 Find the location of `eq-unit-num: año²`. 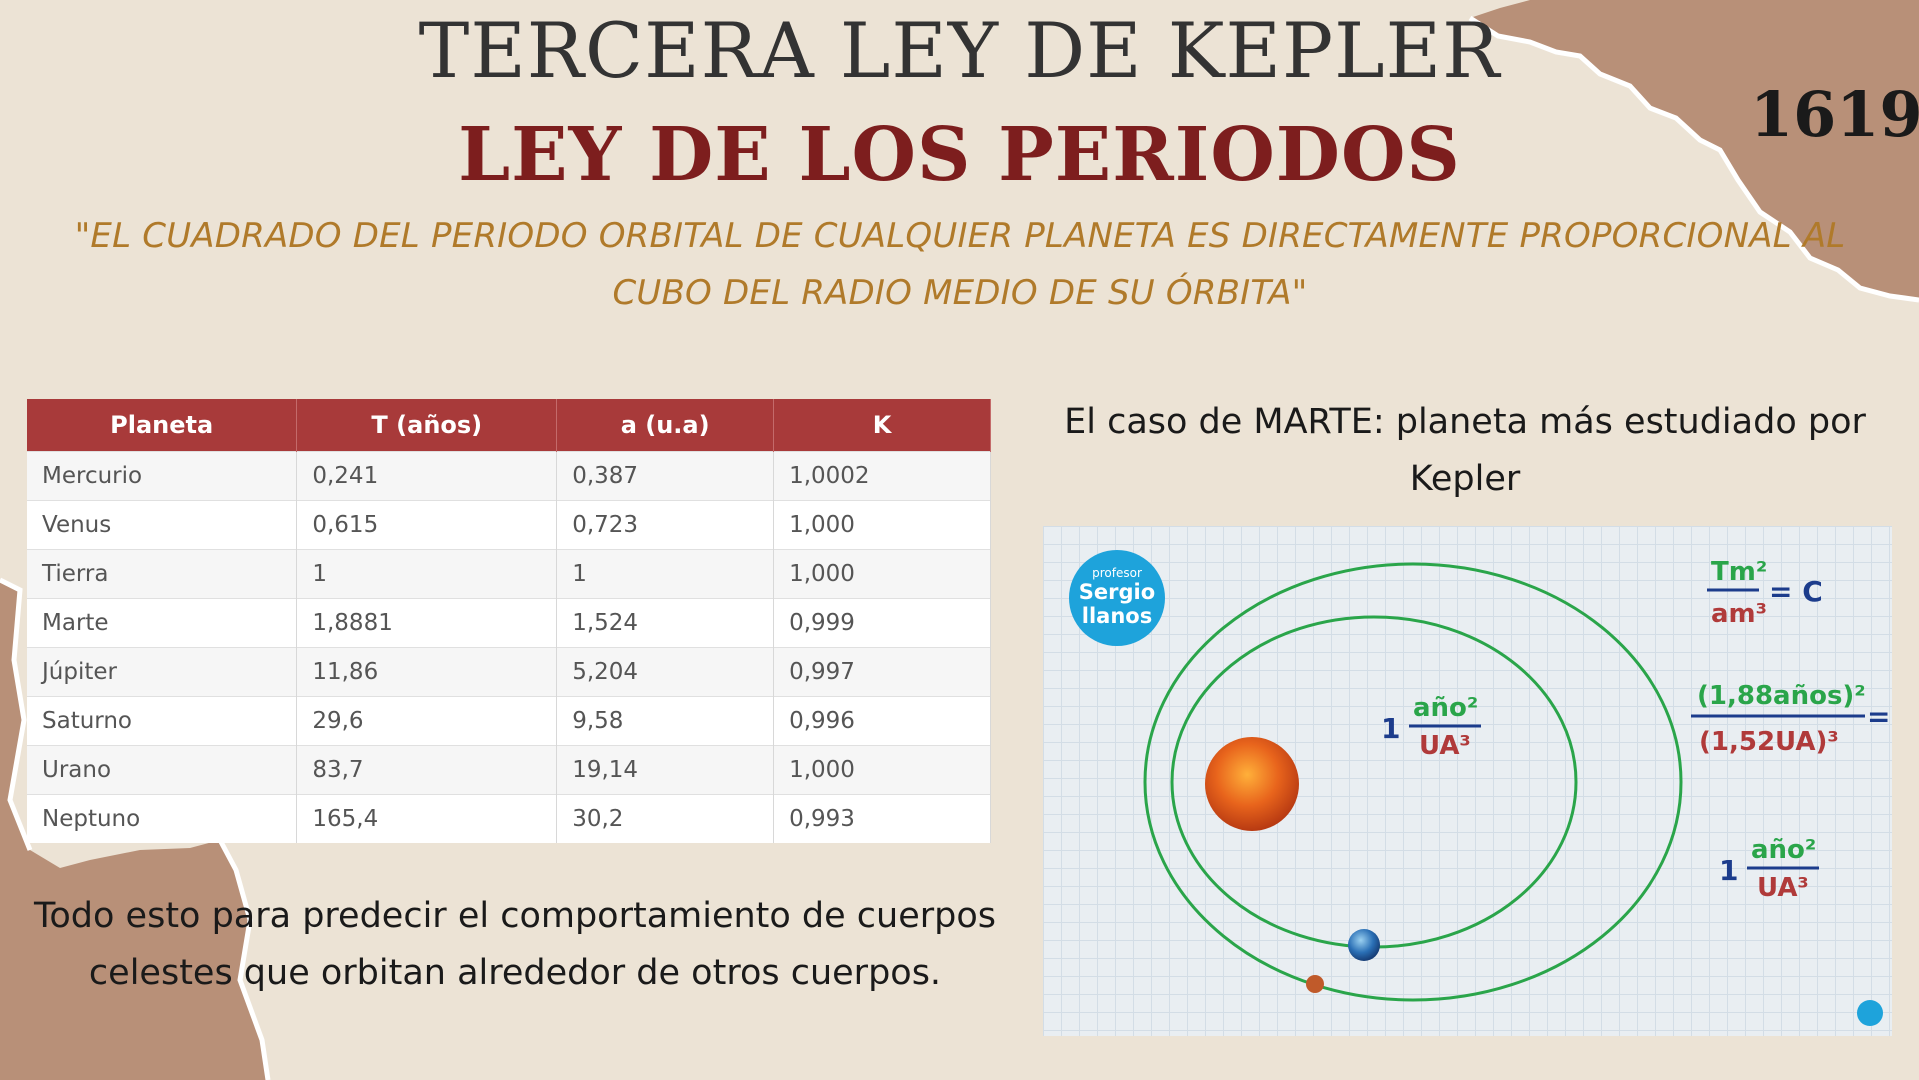

eq-unit-num: año² is located at coordinates (1445, 708).